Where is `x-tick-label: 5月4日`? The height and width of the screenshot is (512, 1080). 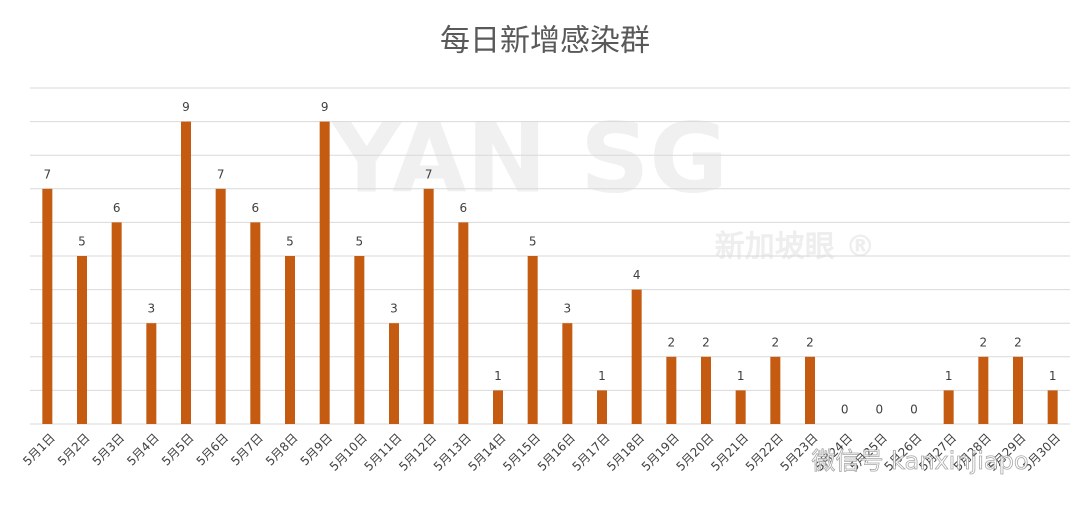
x-tick-label: 5月4日 is located at coordinates (143, 450).